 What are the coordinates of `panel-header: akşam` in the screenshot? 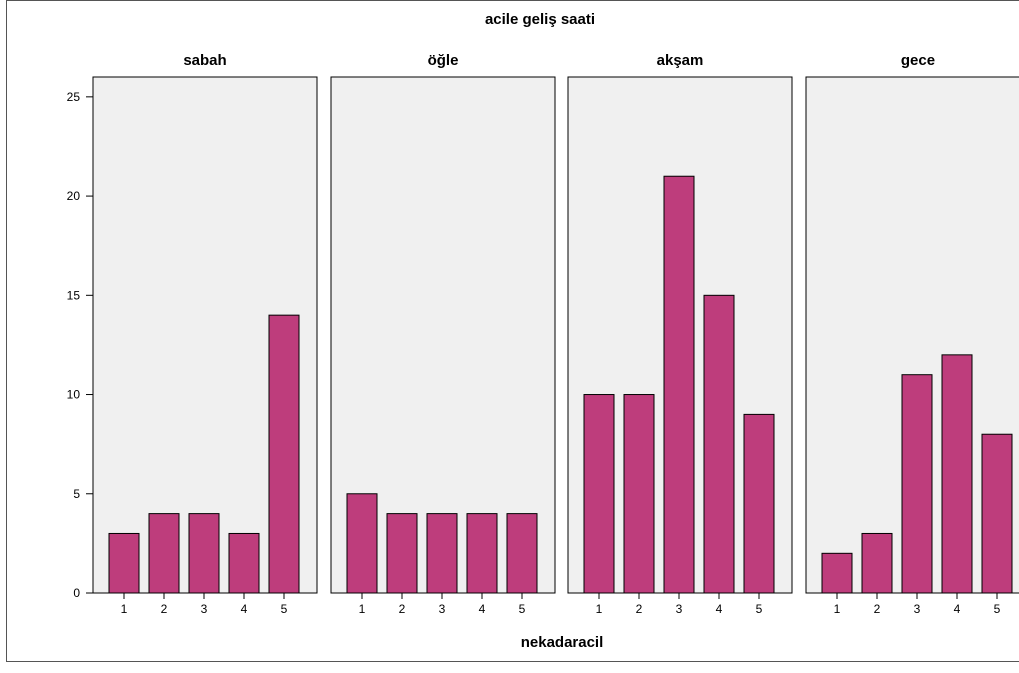 It's located at (680, 60).